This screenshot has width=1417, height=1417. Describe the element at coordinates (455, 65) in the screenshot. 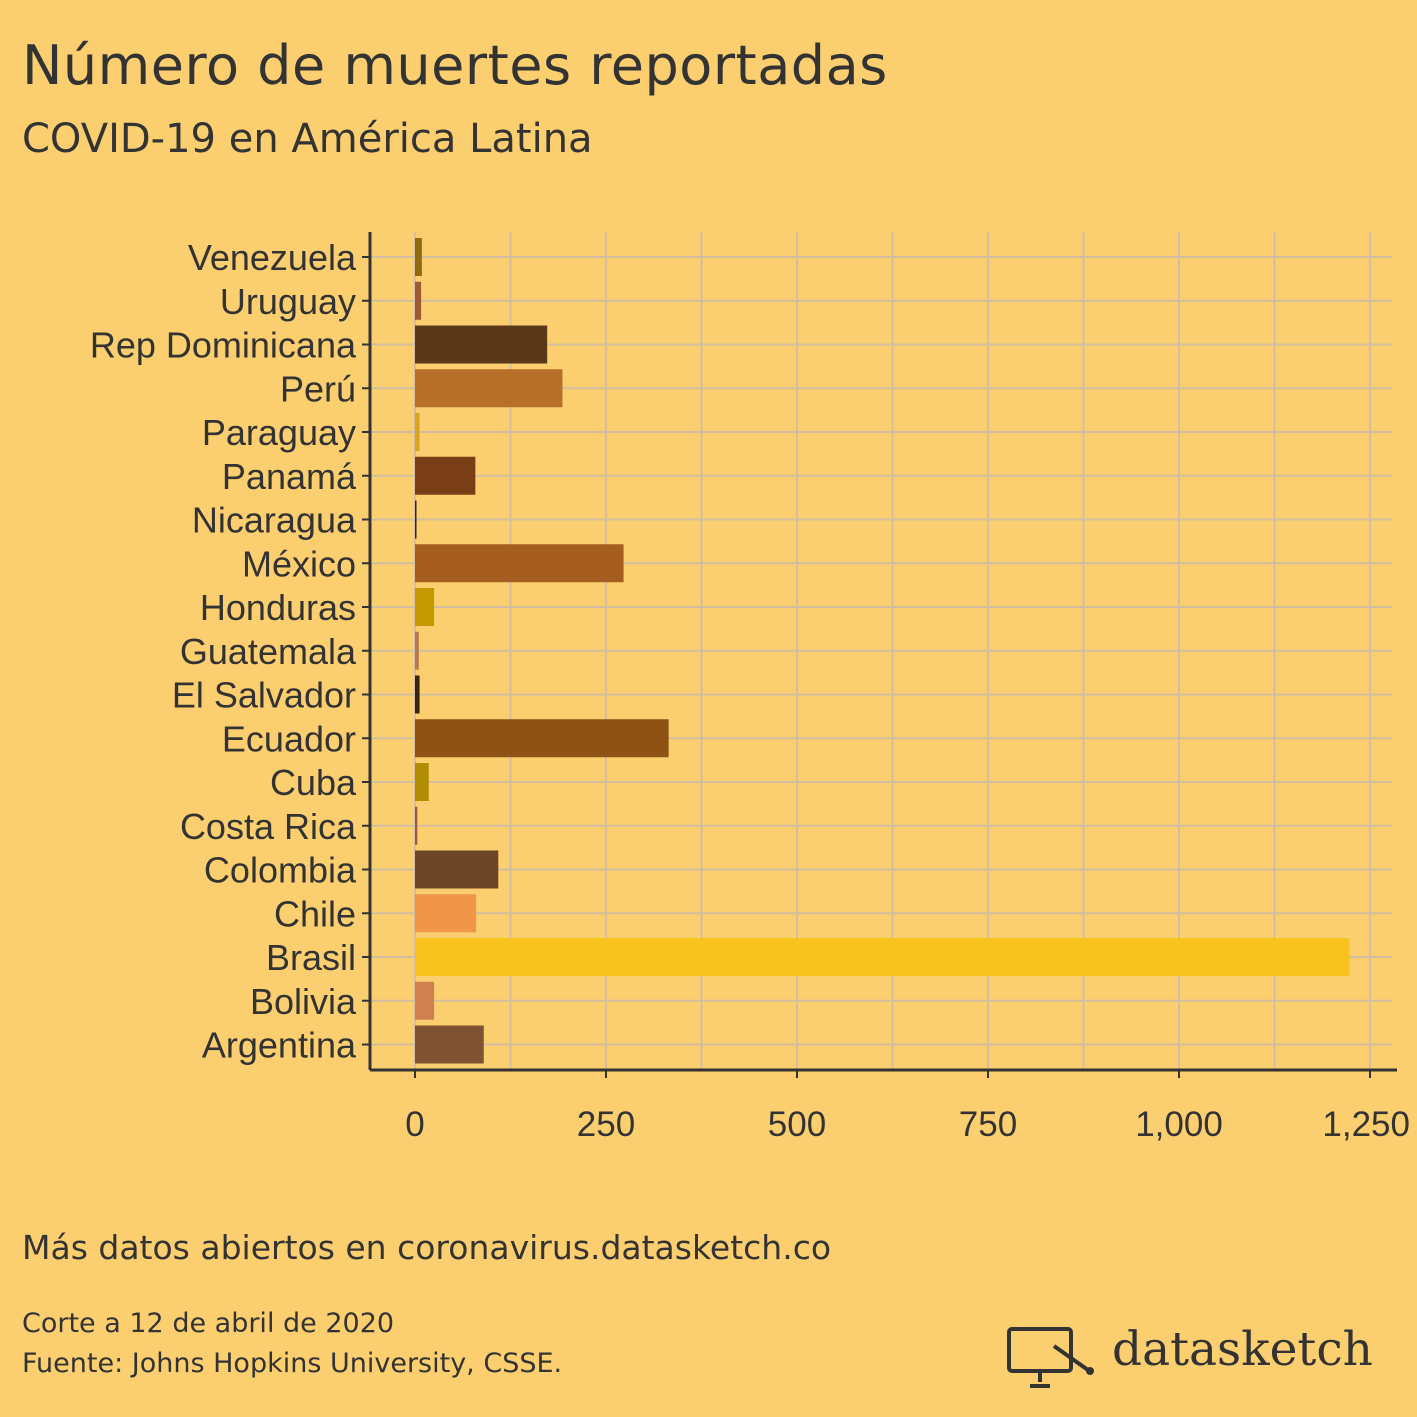

I see `chart-title: Número de muertes reportadas` at that location.